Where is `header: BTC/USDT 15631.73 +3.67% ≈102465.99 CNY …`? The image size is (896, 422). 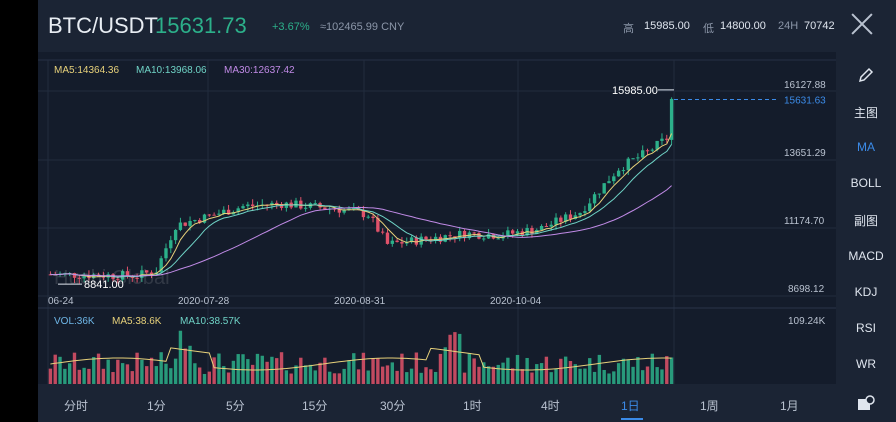 header: BTC/USDT 15631.73 +3.67% ≈102465.99 CNY … is located at coordinates (467, 26).